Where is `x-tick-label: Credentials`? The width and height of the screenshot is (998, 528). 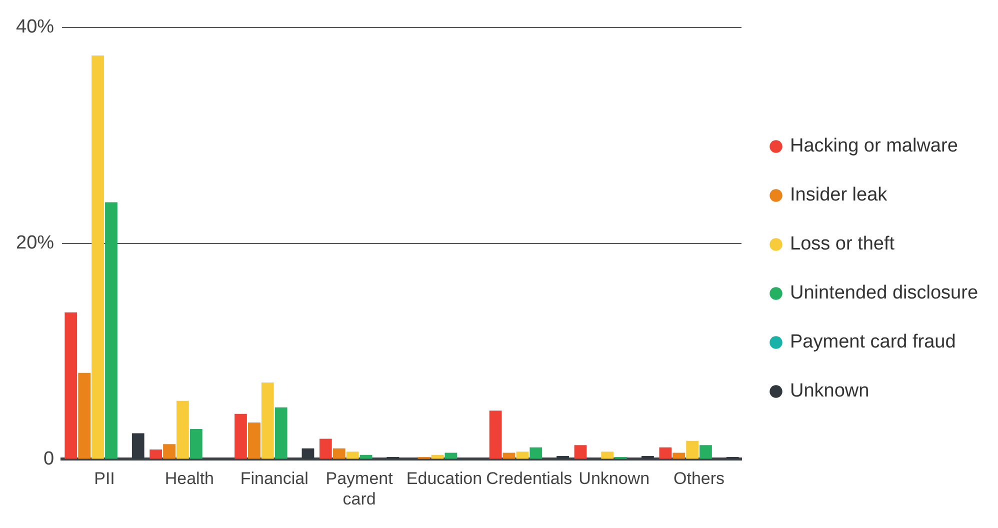 x-tick-label: Credentials is located at coordinates (529, 478).